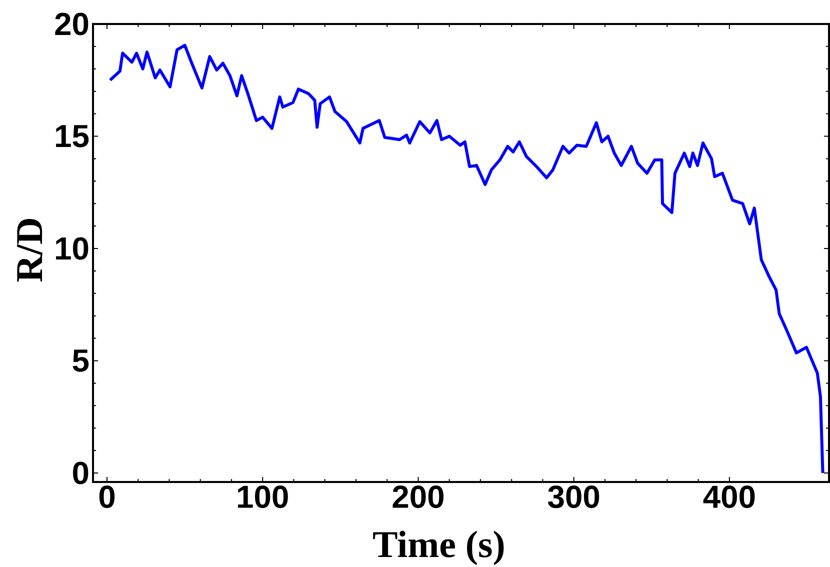 Image resolution: width=830 pixels, height=567 pixels. Describe the element at coordinates (263, 497) in the screenshot. I see `x-tick-label: 100` at that location.